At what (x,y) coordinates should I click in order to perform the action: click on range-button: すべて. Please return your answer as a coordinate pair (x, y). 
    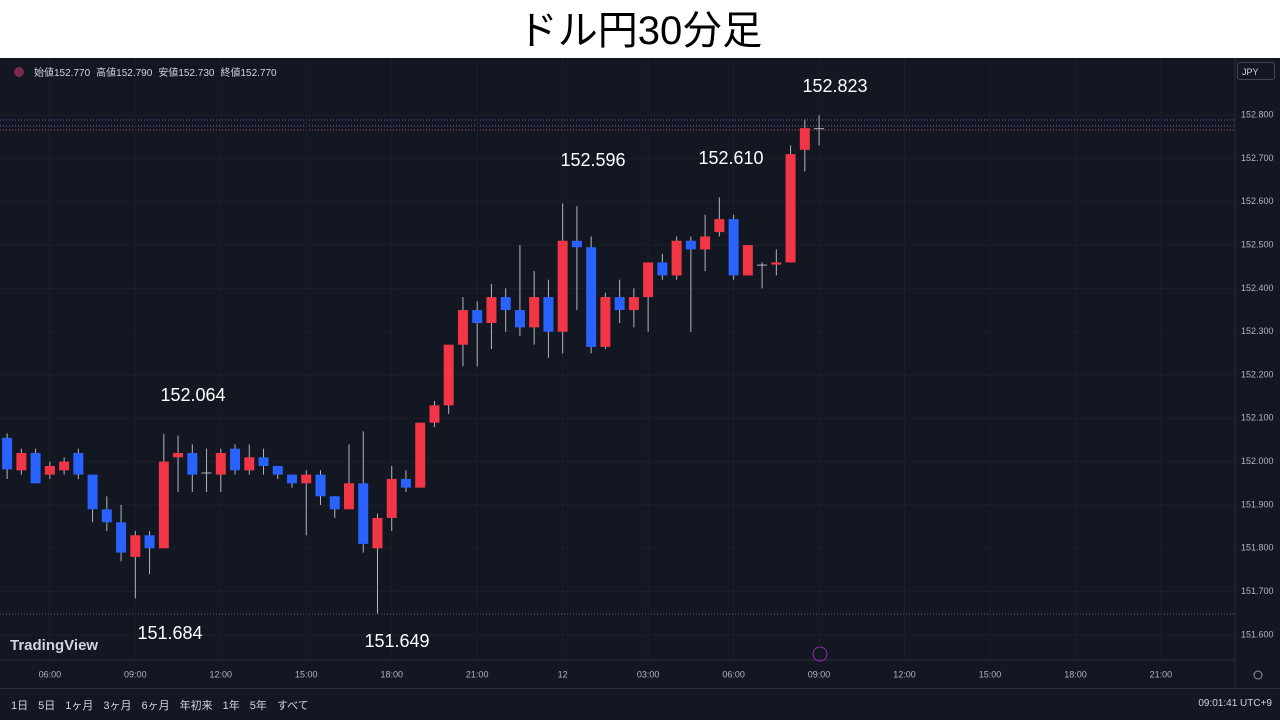
    Looking at the image, I should click on (292, 705).